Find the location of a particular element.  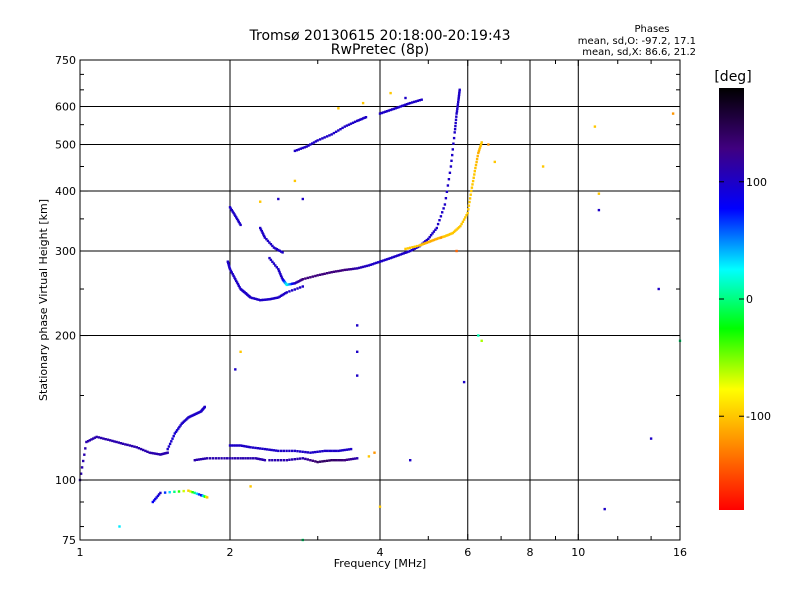

colorbar-tick-label: -100 is located at coordinates (758, 416).